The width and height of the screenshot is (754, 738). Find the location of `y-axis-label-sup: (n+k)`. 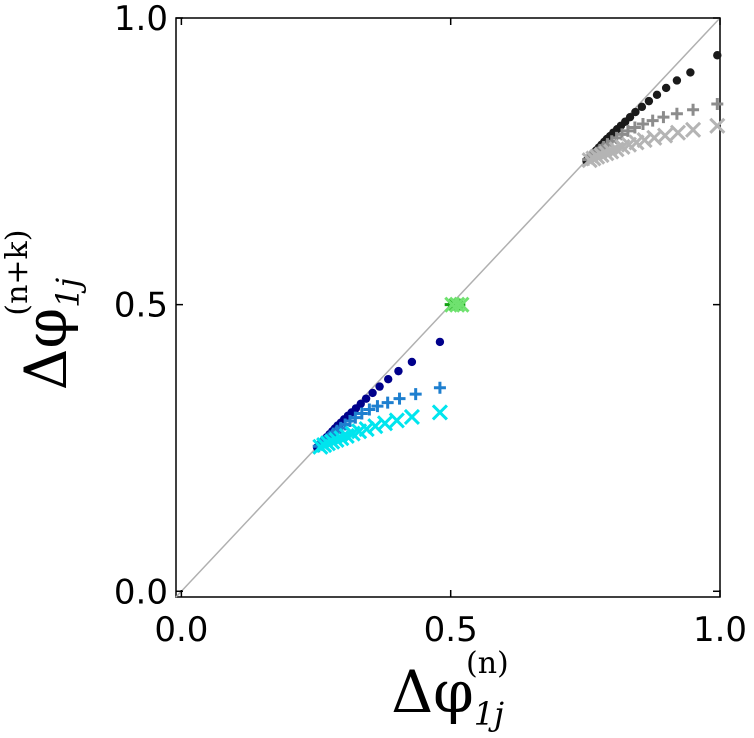

y-axis-label-sup: (n+k) is located at coordinates (17, 273).